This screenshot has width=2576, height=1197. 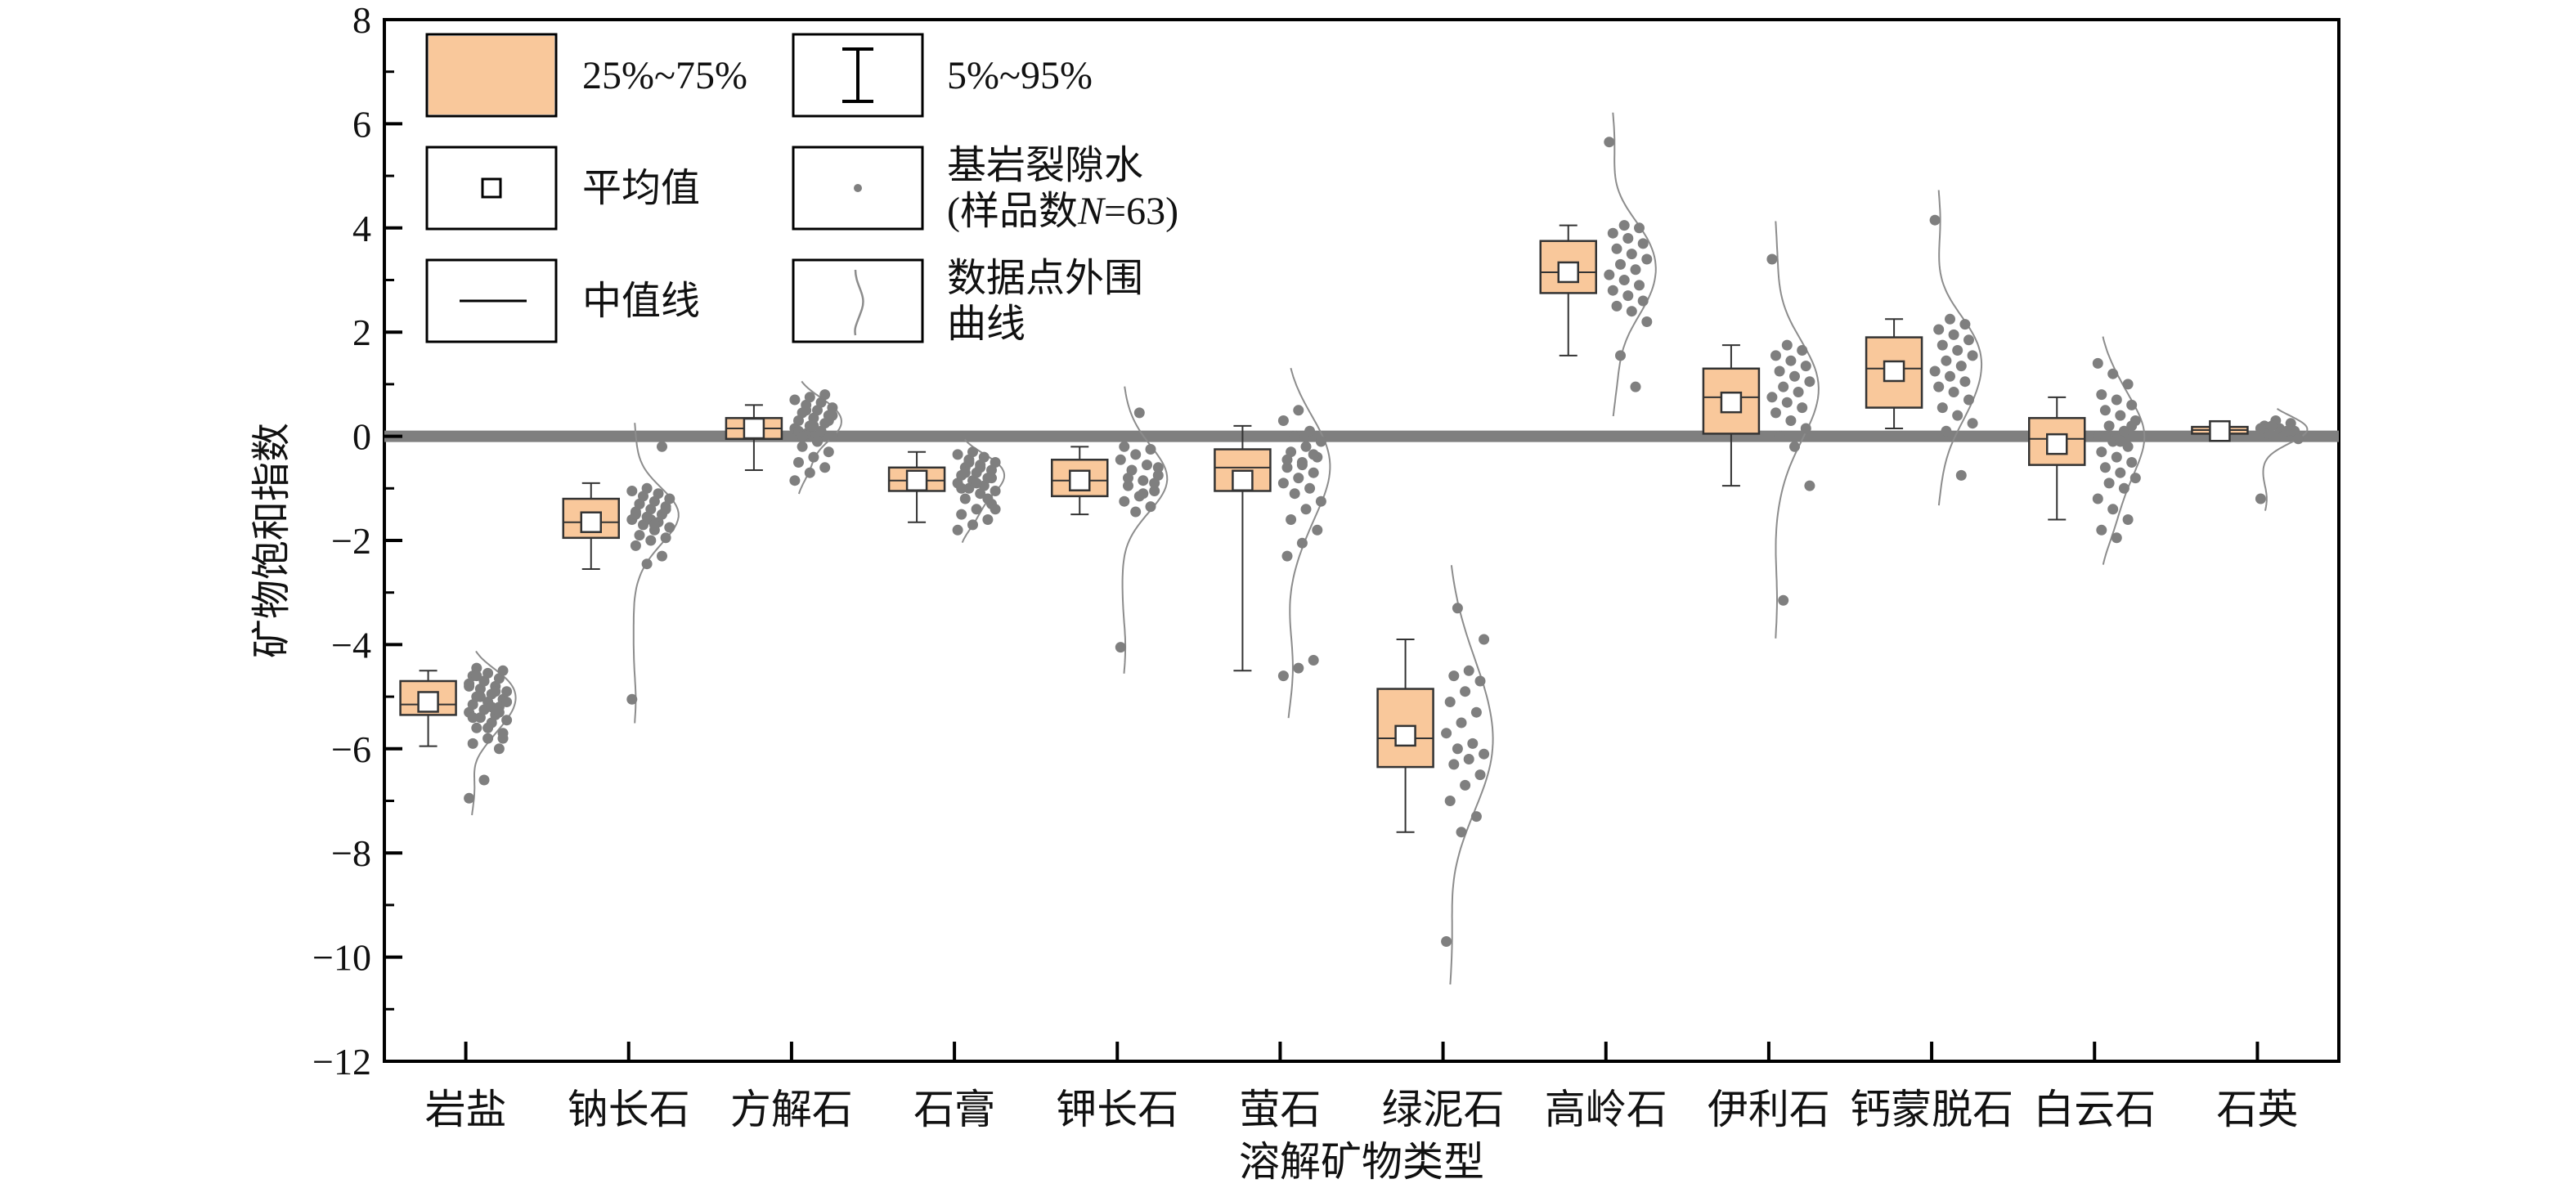 I want to click on legend-box-swatch-frame, so click(x=491, y=75).